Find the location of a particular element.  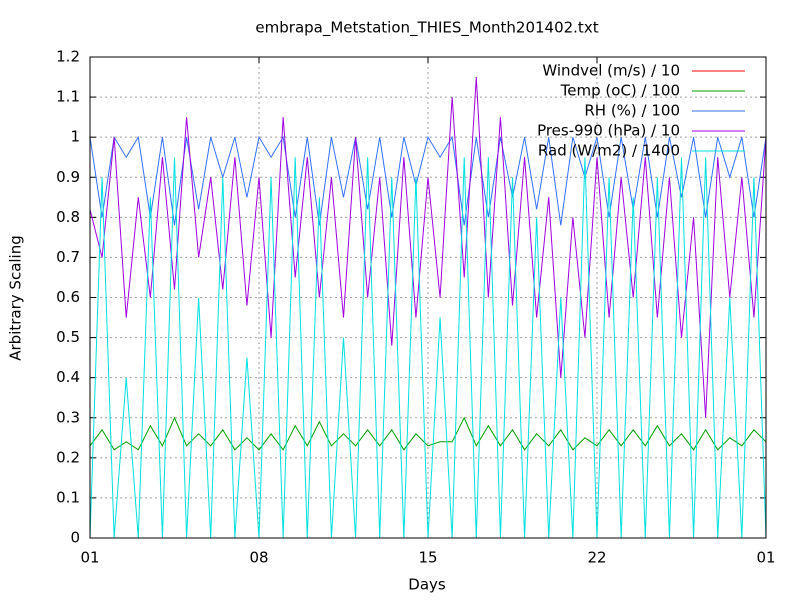

x-tick-label: 22 is located at coordinates (596, 558).